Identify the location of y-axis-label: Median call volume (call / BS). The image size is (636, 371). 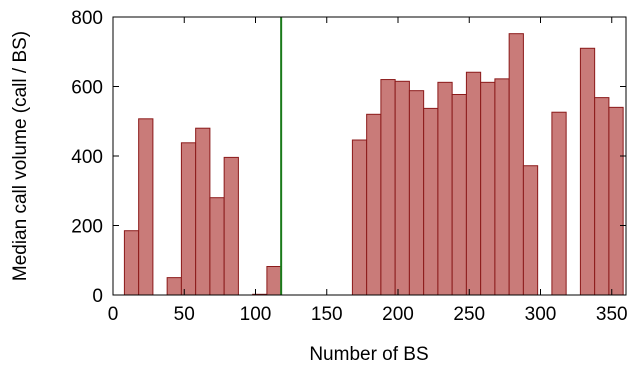
(20, 156).